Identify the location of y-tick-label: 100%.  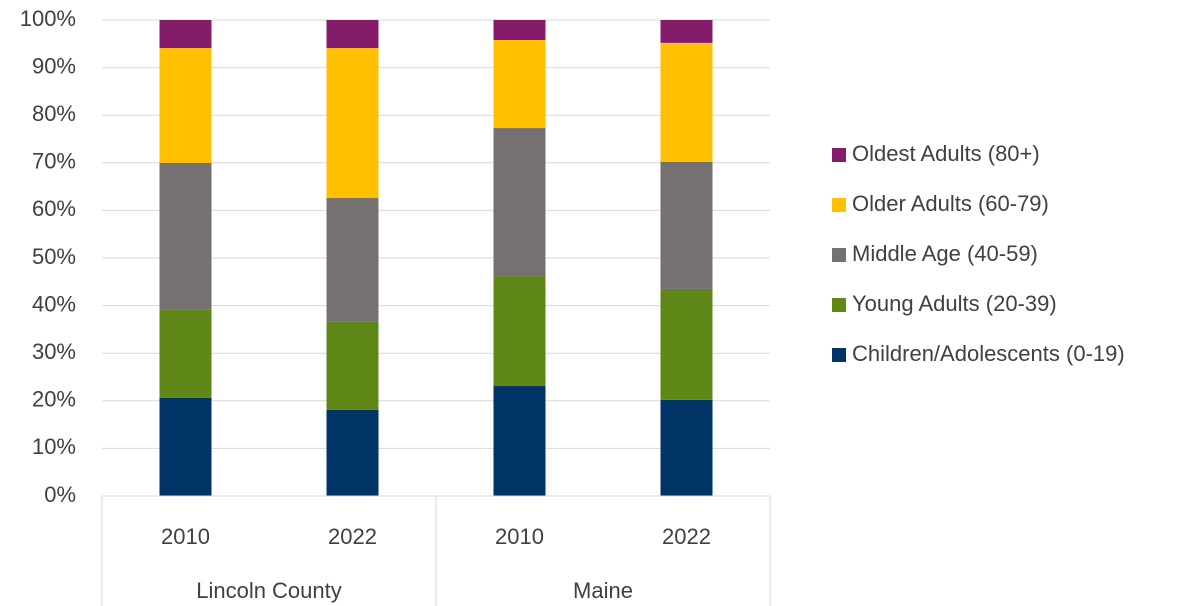
(48, 18).